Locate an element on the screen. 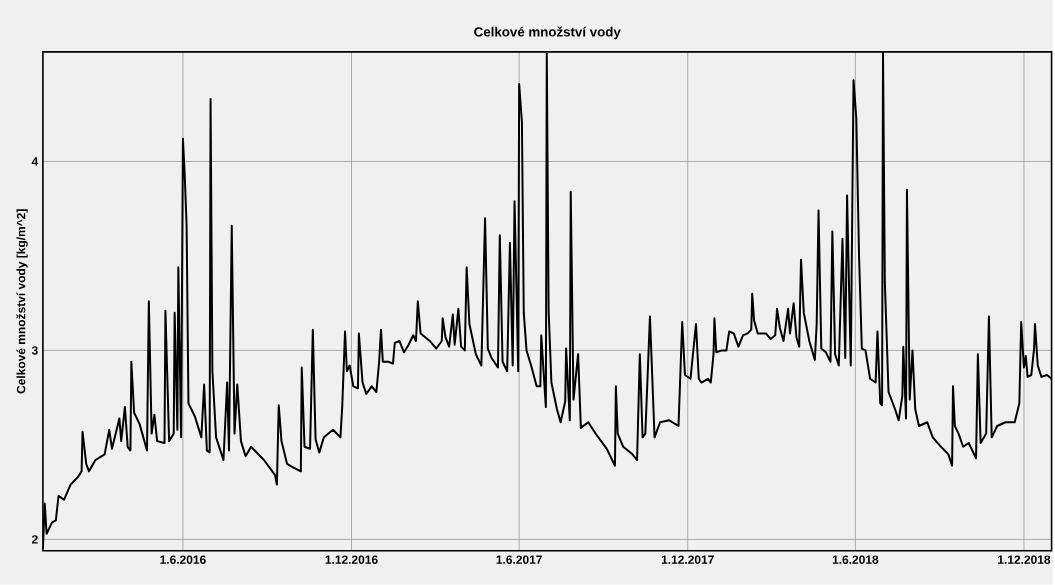 The width and height of the screenshot is (1055, 585). x-tick-label: 1.6.2016 is located at coordinates (183, 560).